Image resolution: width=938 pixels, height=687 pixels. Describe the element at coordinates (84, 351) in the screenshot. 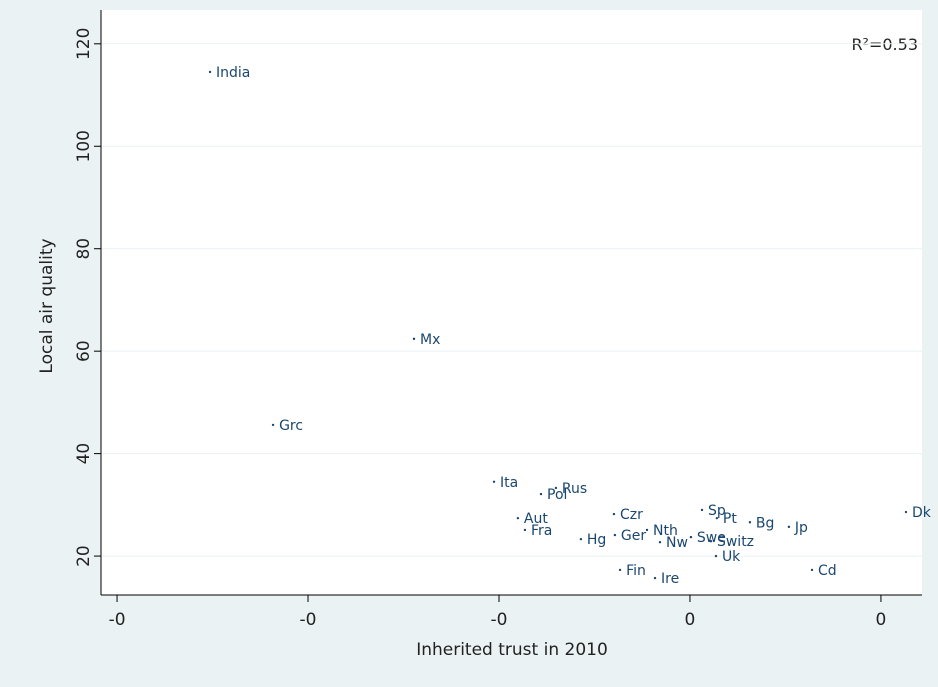

I see `y-tick-label: 60` at that location.